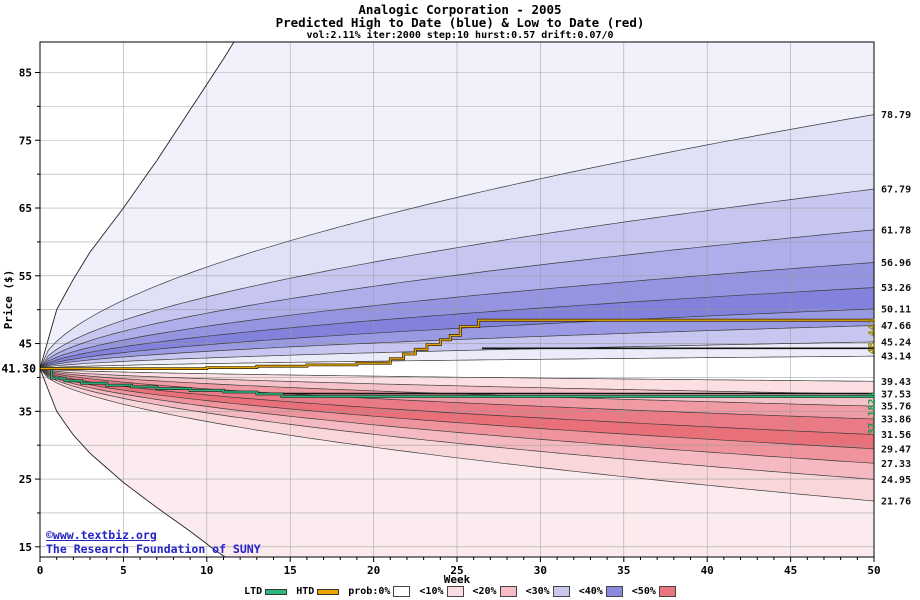  Describe the element at coordinates (484, 591) in the screenshot. I see `legend-label: <20%` at that location.